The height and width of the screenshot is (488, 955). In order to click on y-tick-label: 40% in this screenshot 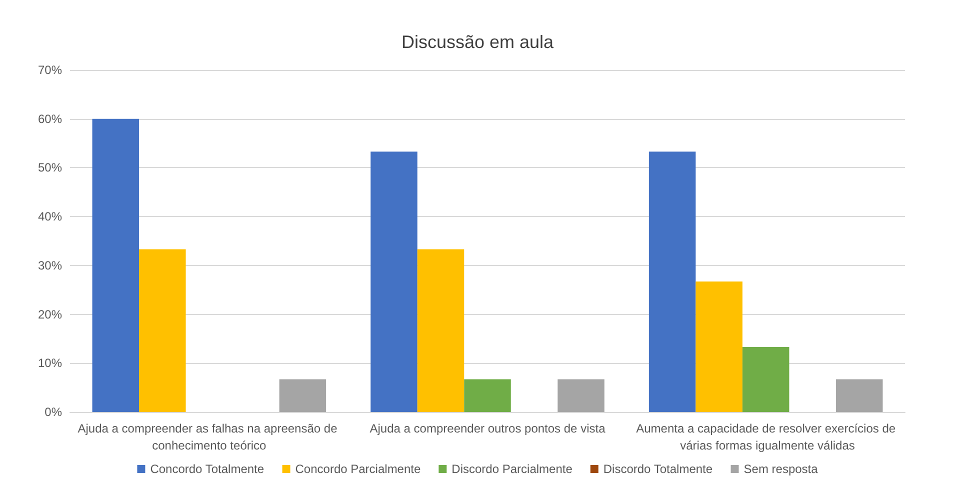, I will do `click(50, 217)`.